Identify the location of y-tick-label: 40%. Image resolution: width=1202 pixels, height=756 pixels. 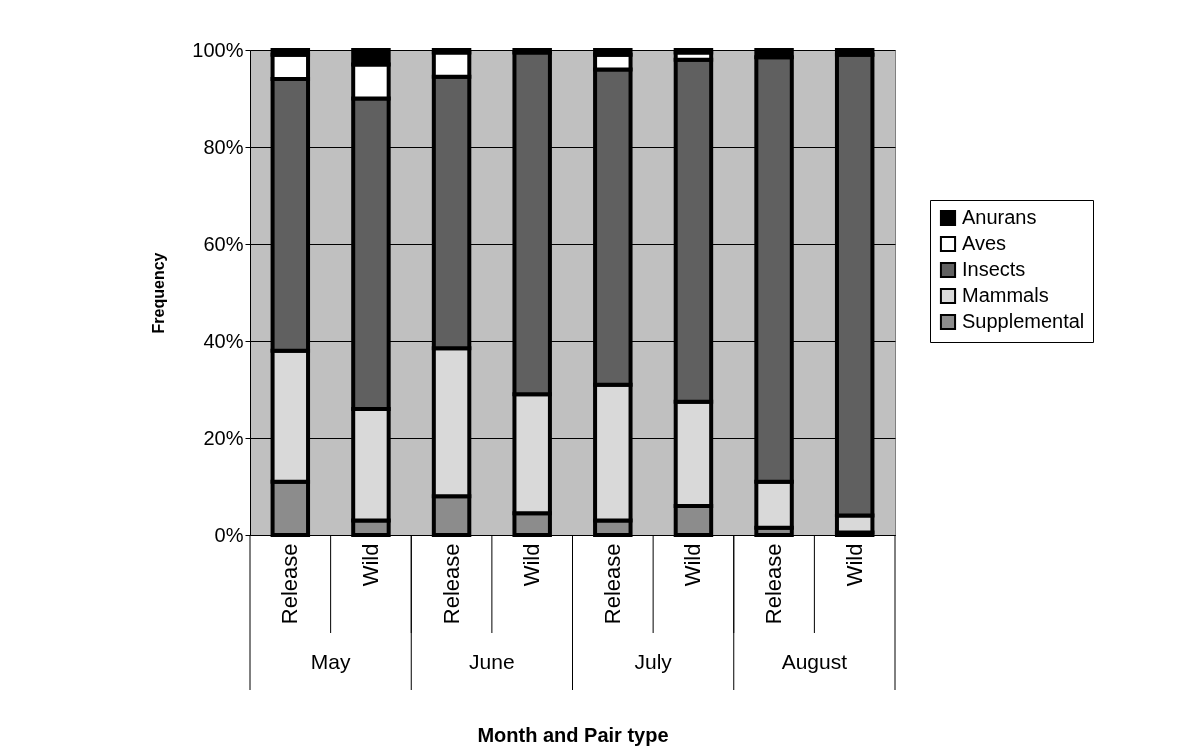
(223, 340).